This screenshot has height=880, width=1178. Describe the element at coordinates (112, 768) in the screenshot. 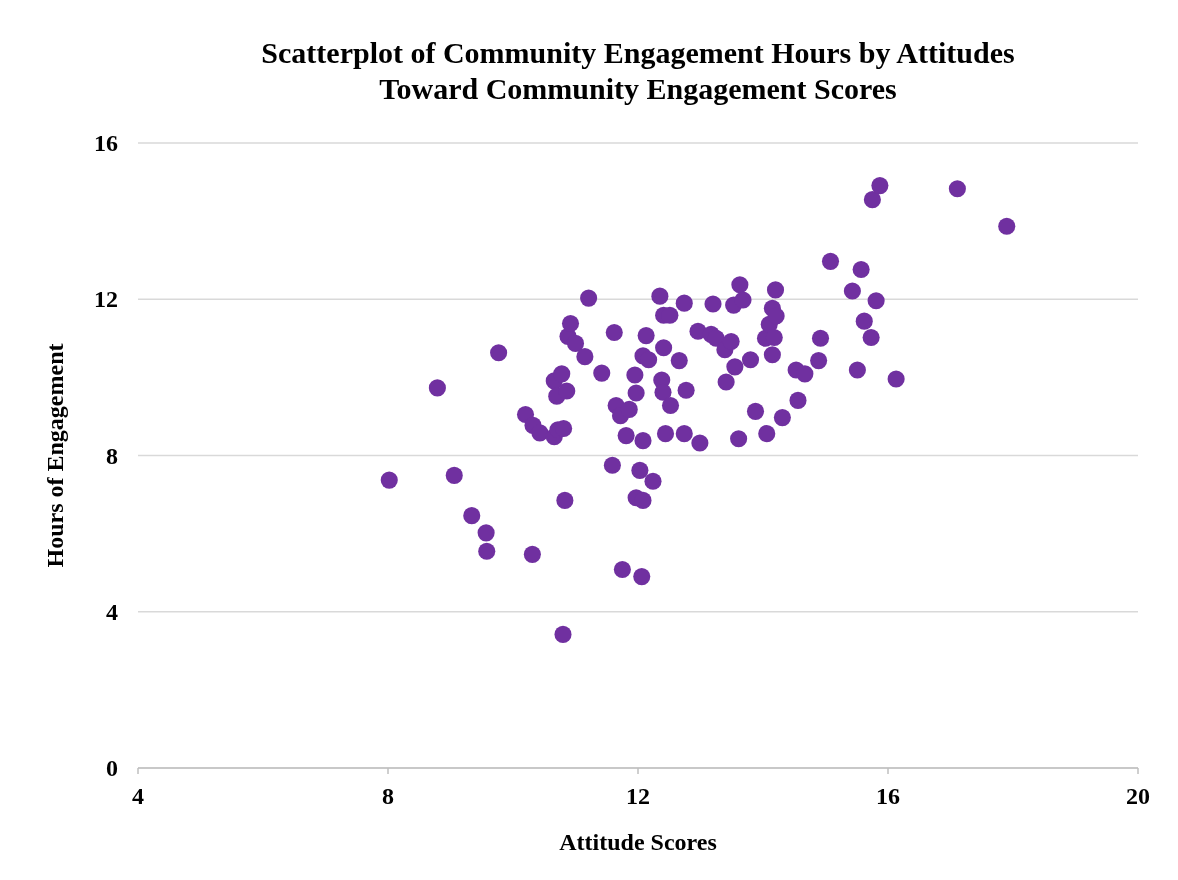

I see `y-tick-label: 0` at that location.